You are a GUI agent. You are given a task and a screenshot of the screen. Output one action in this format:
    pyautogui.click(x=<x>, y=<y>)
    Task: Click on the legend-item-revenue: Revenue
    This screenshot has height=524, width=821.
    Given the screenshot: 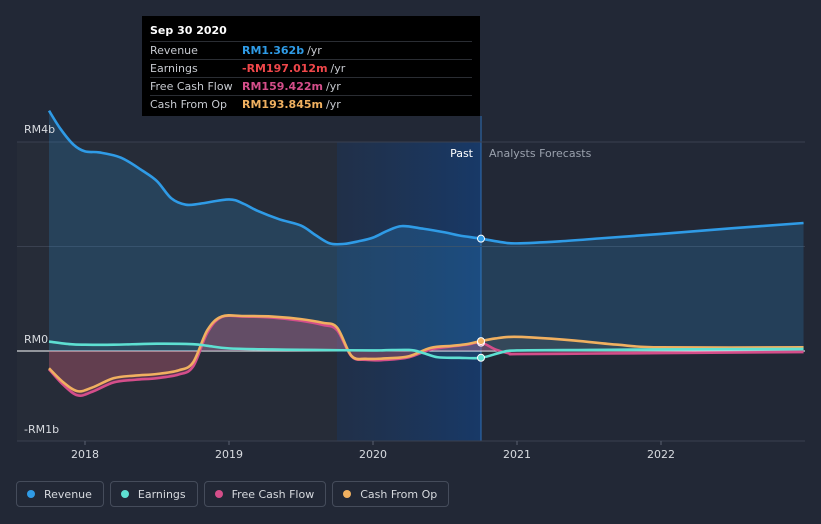 What is the action you would take?
    pyautogui.click(x=60, y=494)
    